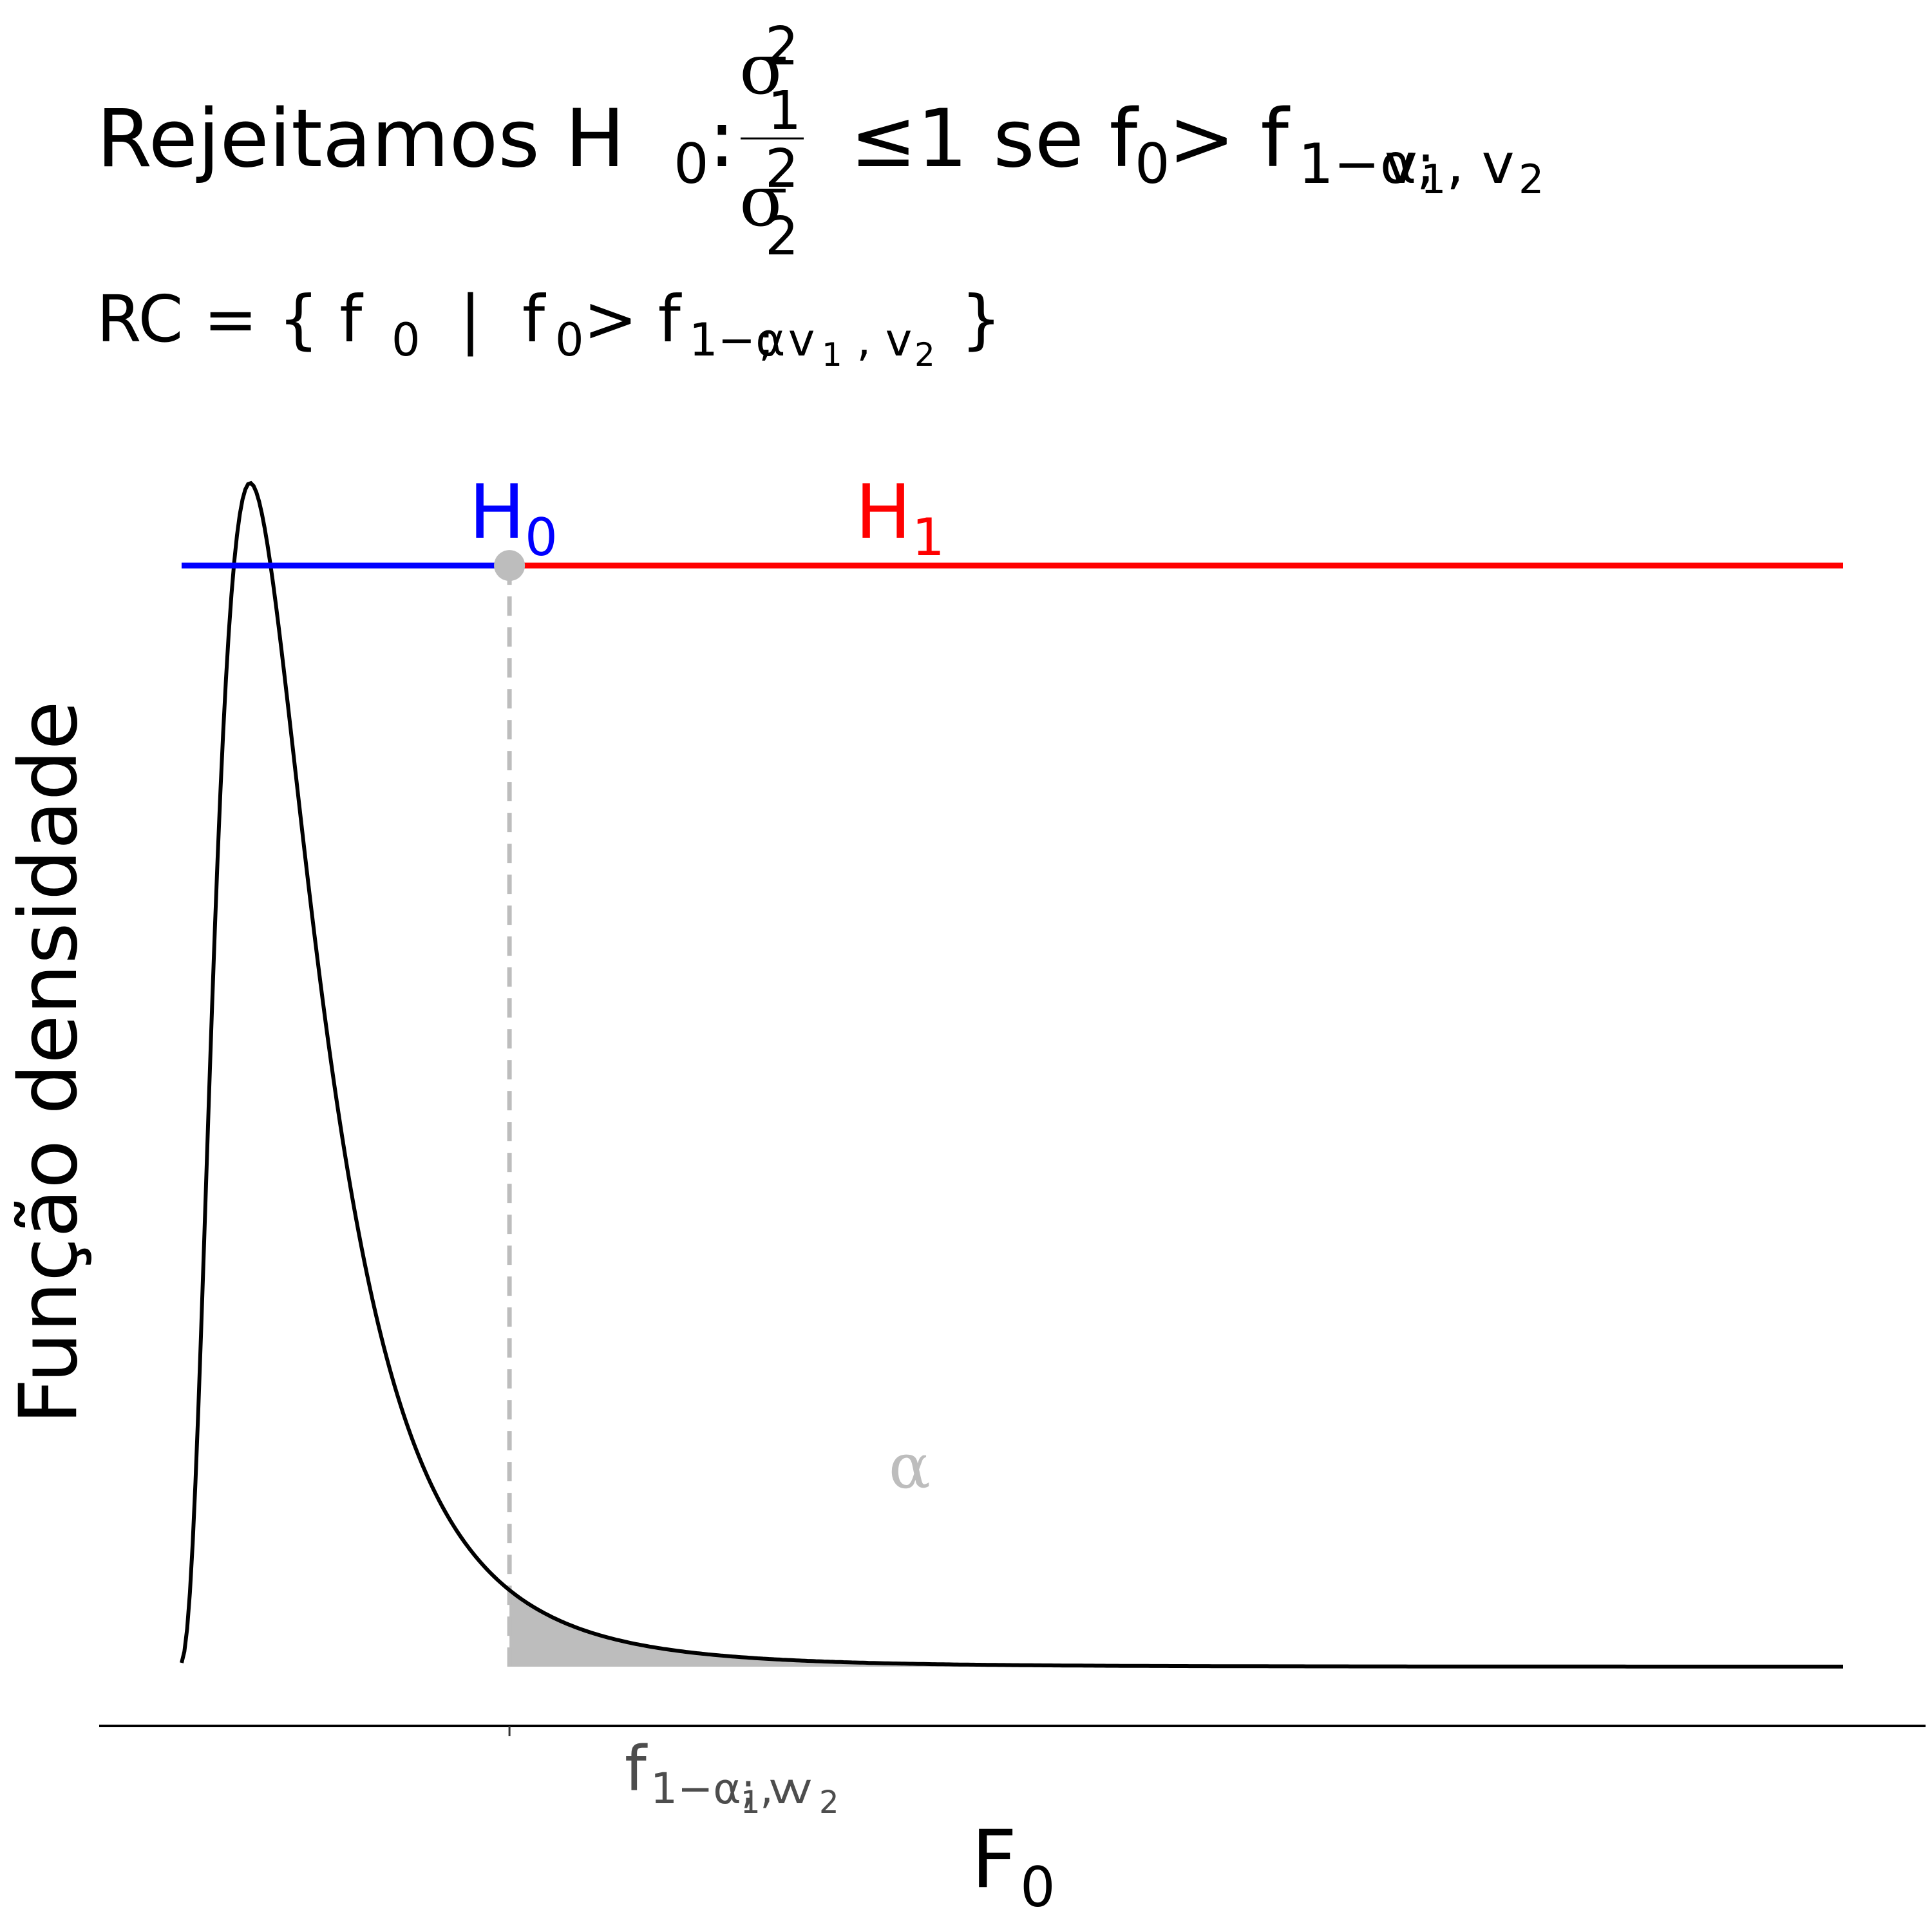 This screenshot has height=1932, width=1932. What do you see at coordinates (829, 1803) in the screenshot?
I see `x-tick-v2-sub: 2` at bounding box center [829, 1803].